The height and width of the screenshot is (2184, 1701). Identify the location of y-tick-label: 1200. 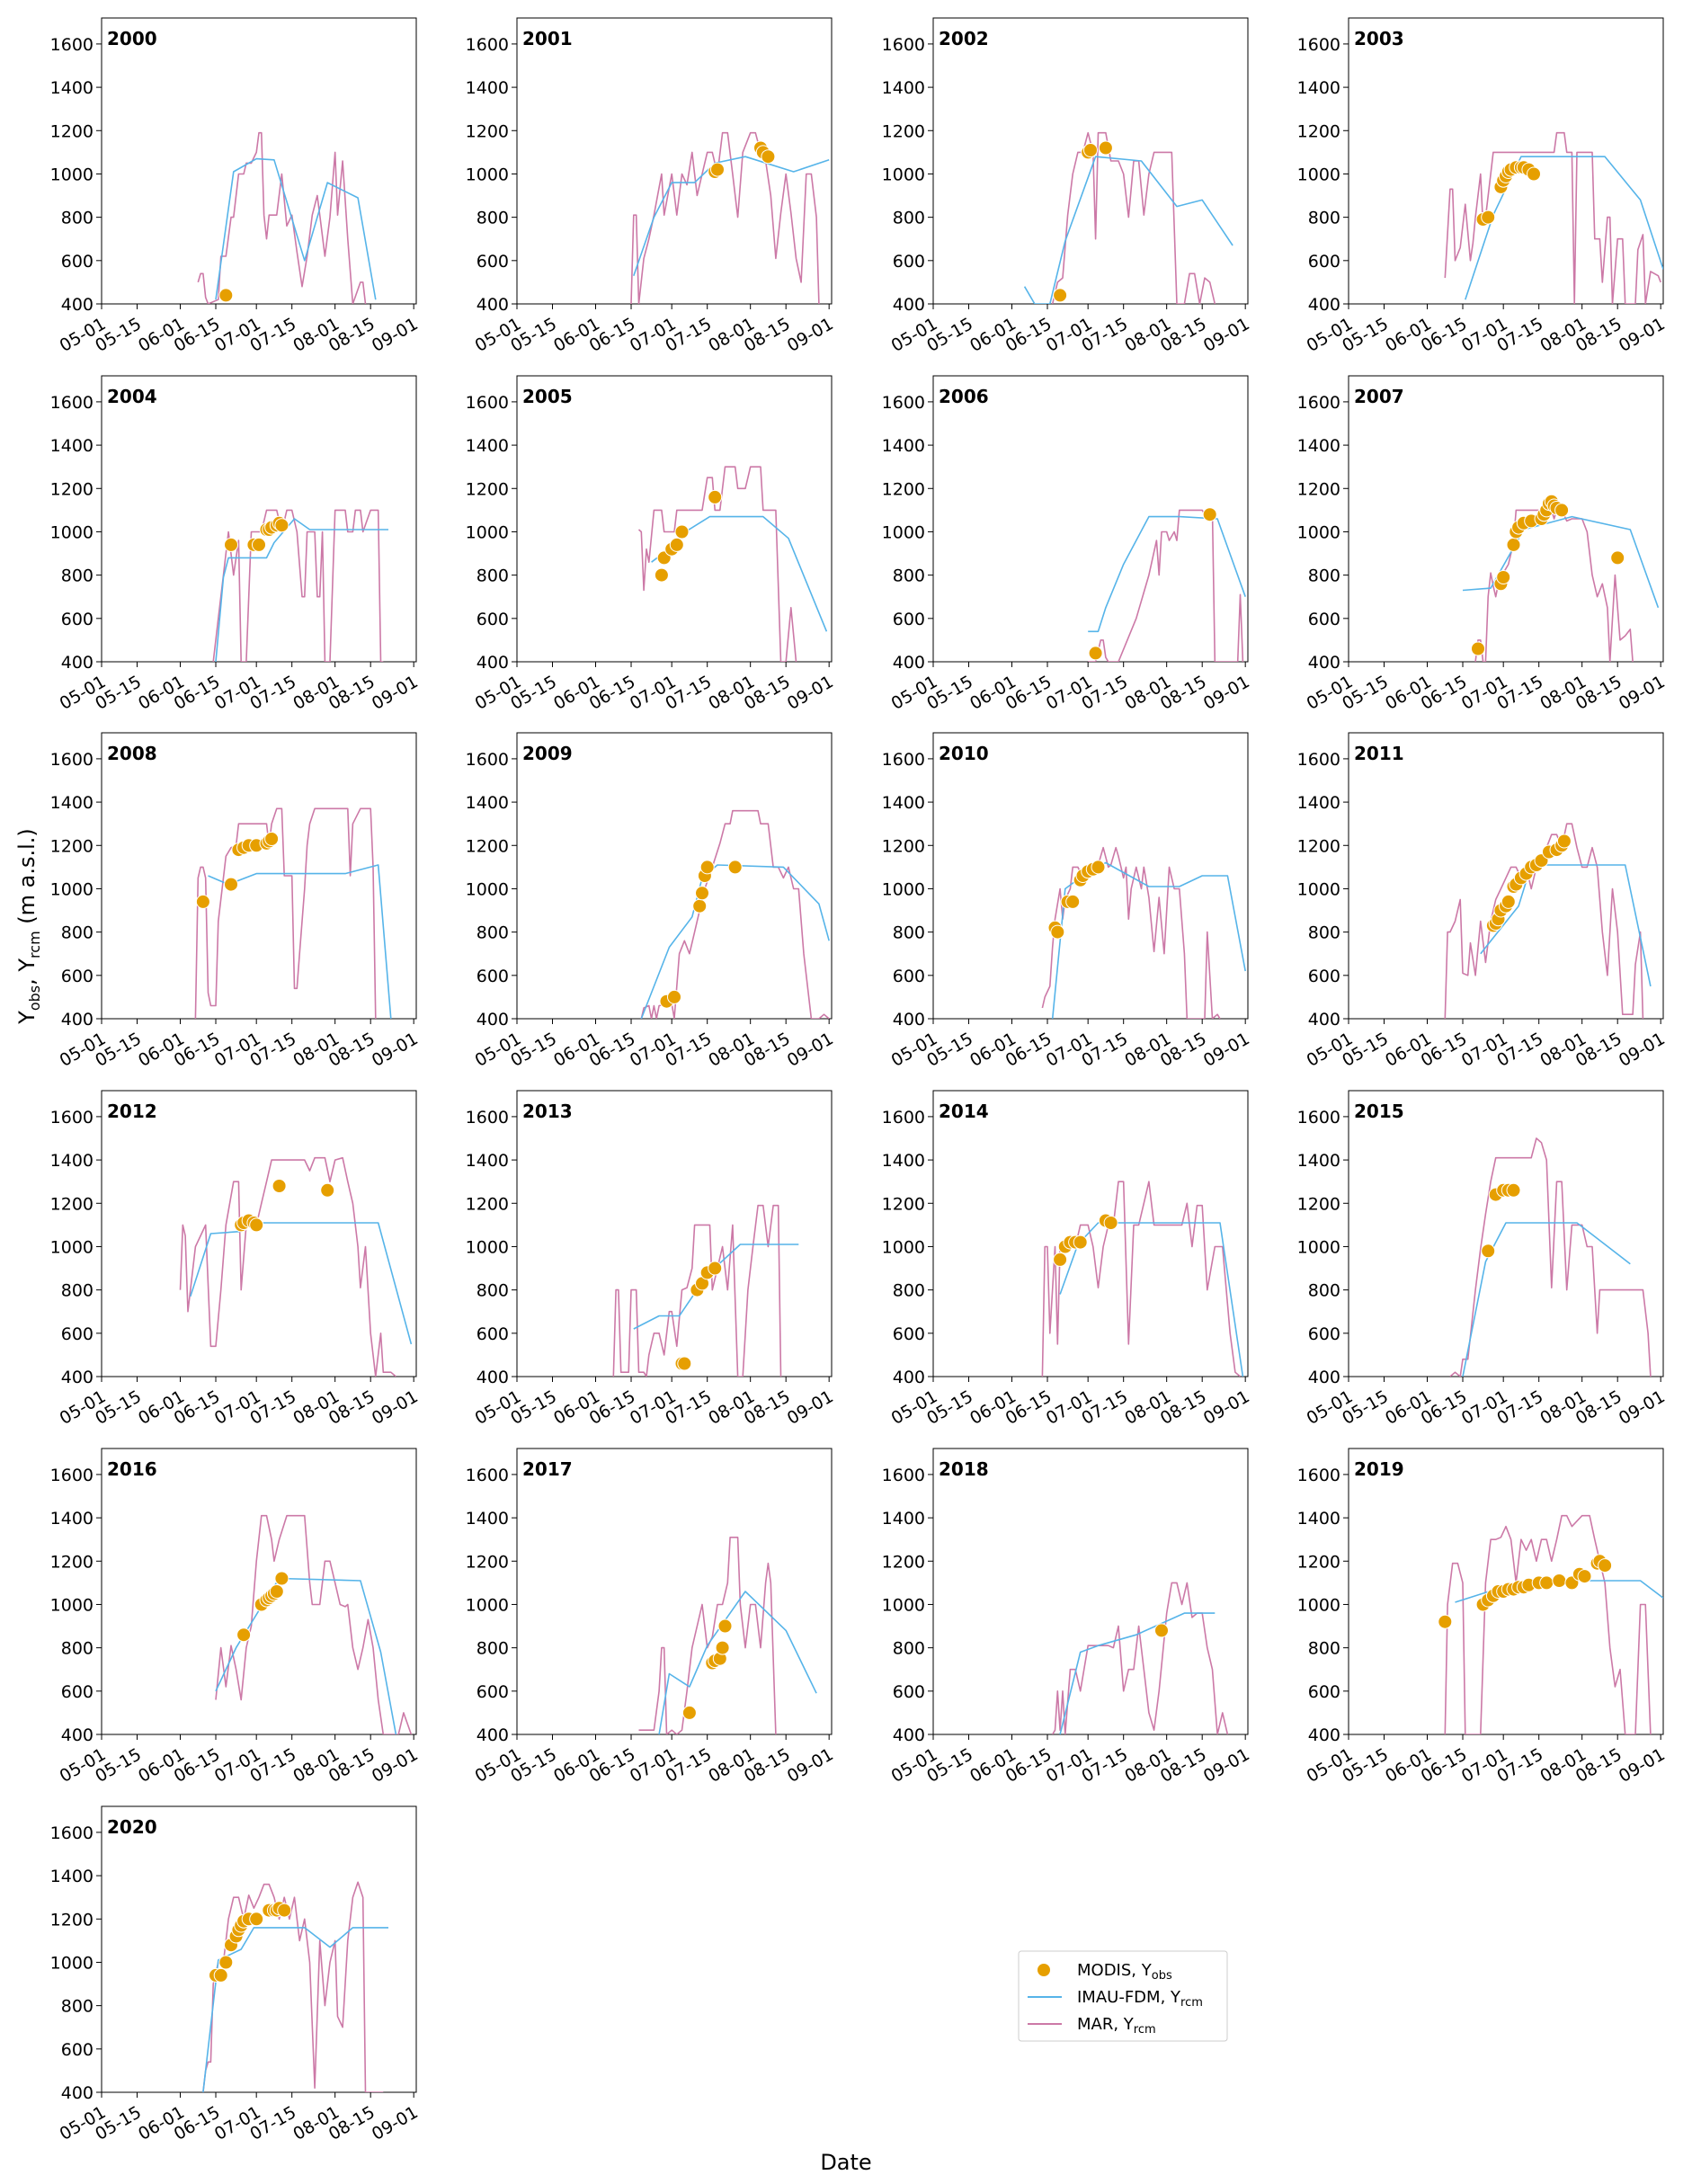
(487, 1562).